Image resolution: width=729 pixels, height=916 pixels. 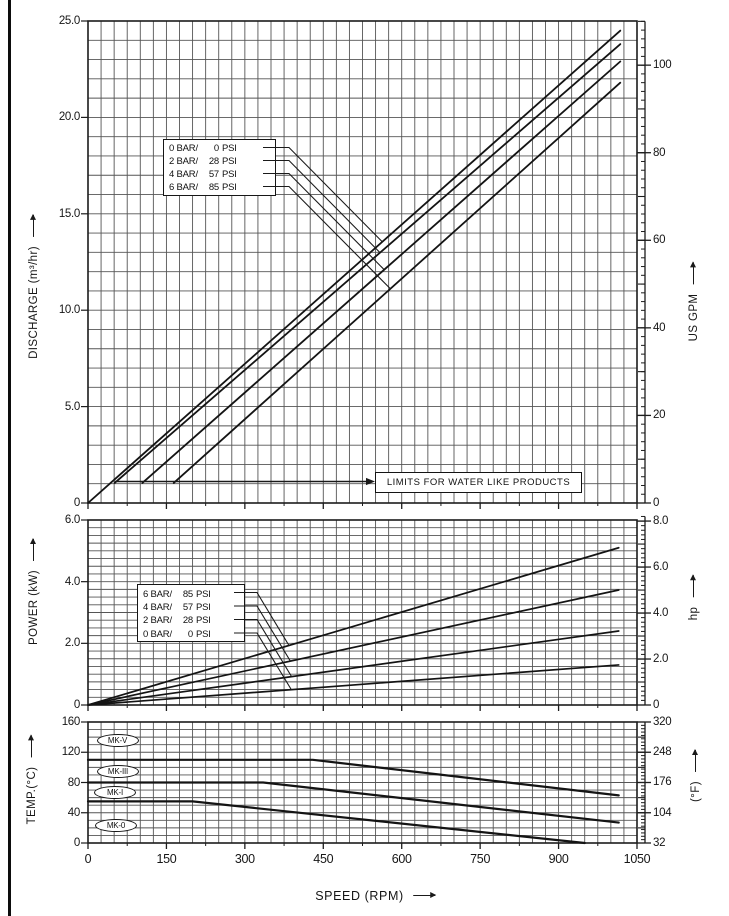 What do you see at coordinates (480, 859) in the screenshot?
I see `x-tick-label: 750` at bounding box center [480, 859].